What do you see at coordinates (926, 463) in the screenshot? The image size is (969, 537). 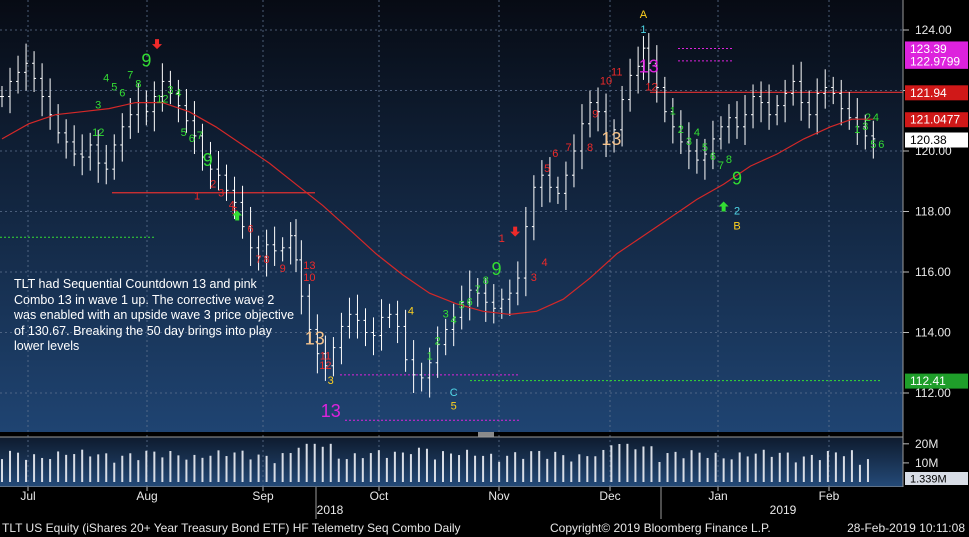 I see `volume-tick-label: 10M` at bounding box center [926, 463].